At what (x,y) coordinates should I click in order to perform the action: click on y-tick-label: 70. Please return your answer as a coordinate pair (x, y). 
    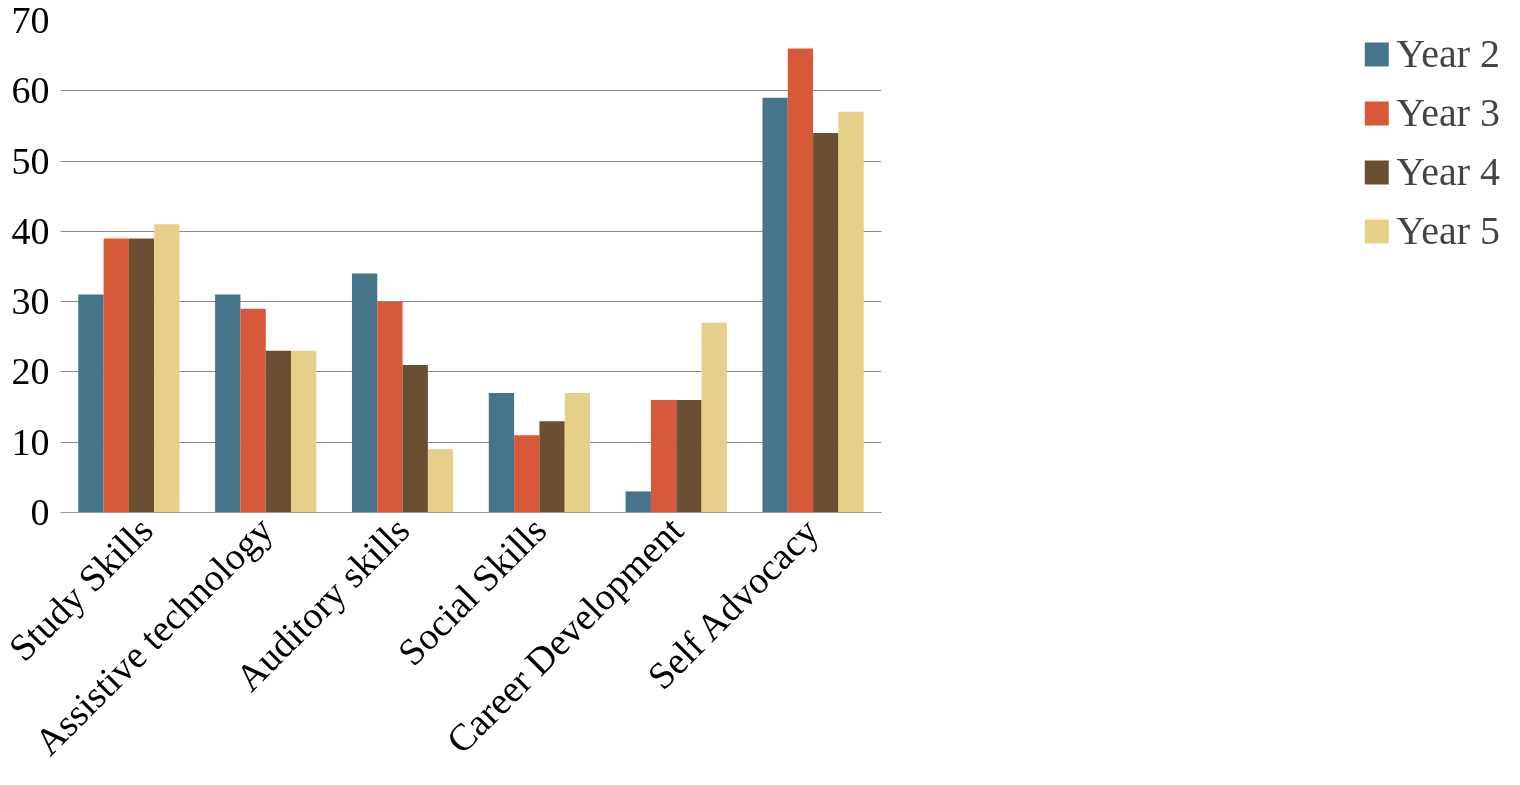
    Looking at the image, I should click on (30, 20).